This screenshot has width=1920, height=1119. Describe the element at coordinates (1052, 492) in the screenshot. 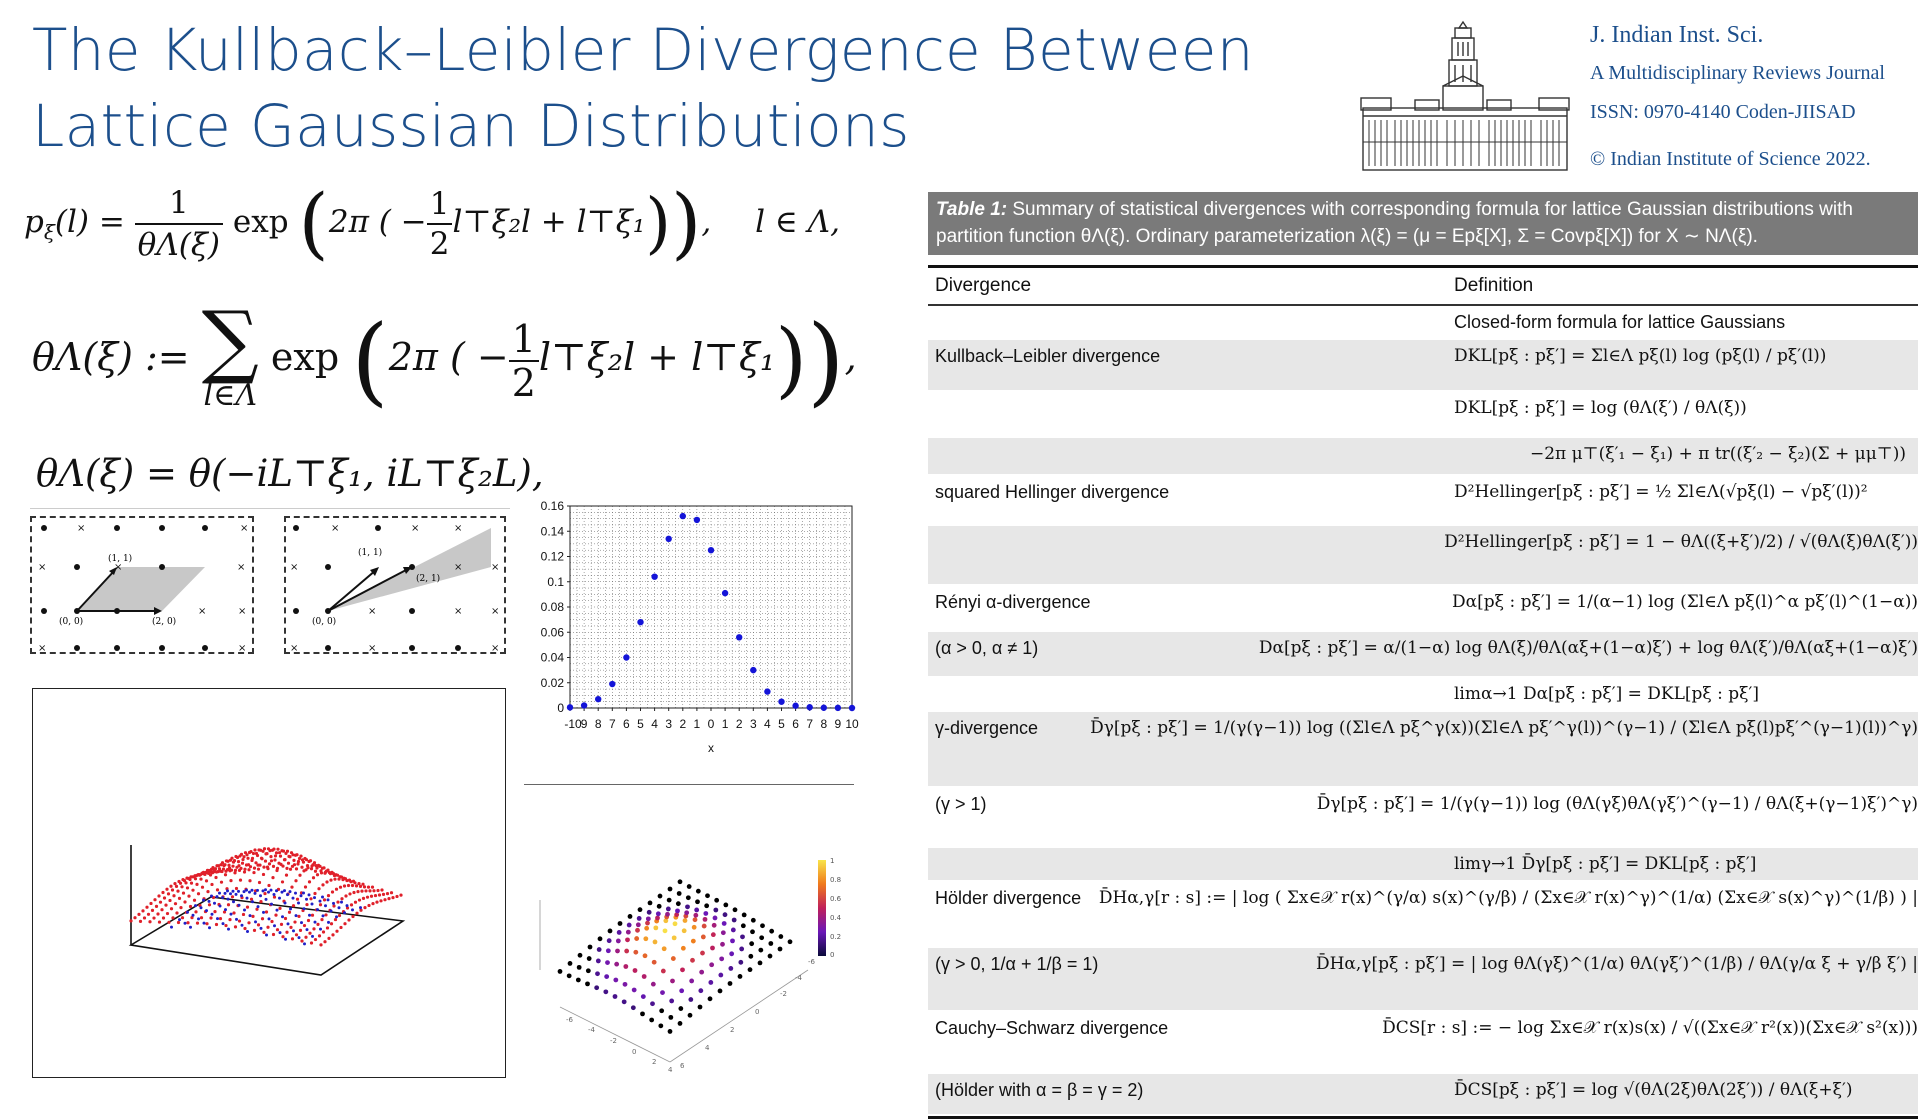

I see `divergence-name: squared Hellinger divergence` at that location.